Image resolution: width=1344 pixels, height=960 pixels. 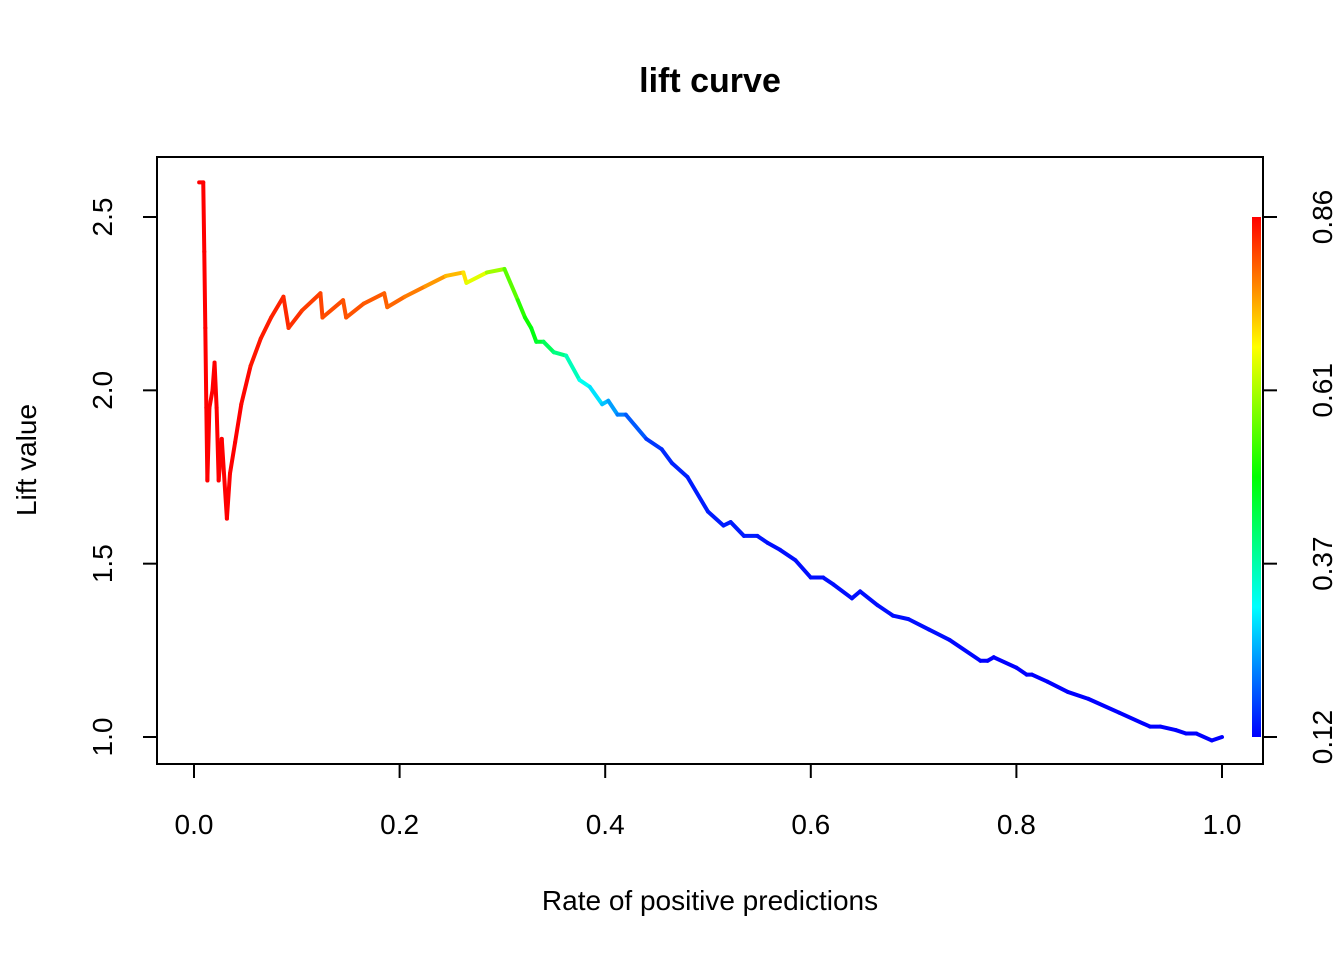 What do you see at coordinates (710, 81) in the screenshot?
I see `chart-title: lift curve` at bounding box center [710, 81].